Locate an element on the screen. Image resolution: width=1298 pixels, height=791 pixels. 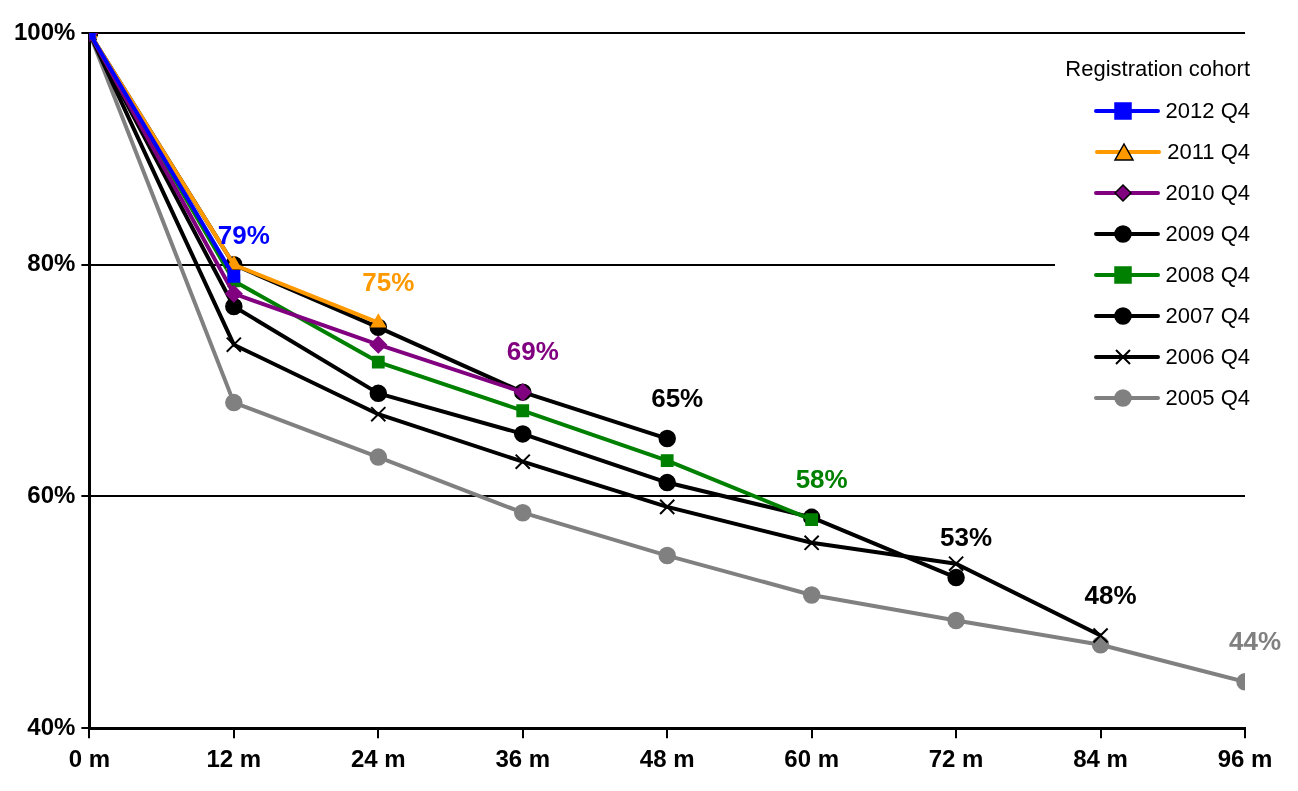
x-tick-label: 12 m is located at coordinates (234, 759).